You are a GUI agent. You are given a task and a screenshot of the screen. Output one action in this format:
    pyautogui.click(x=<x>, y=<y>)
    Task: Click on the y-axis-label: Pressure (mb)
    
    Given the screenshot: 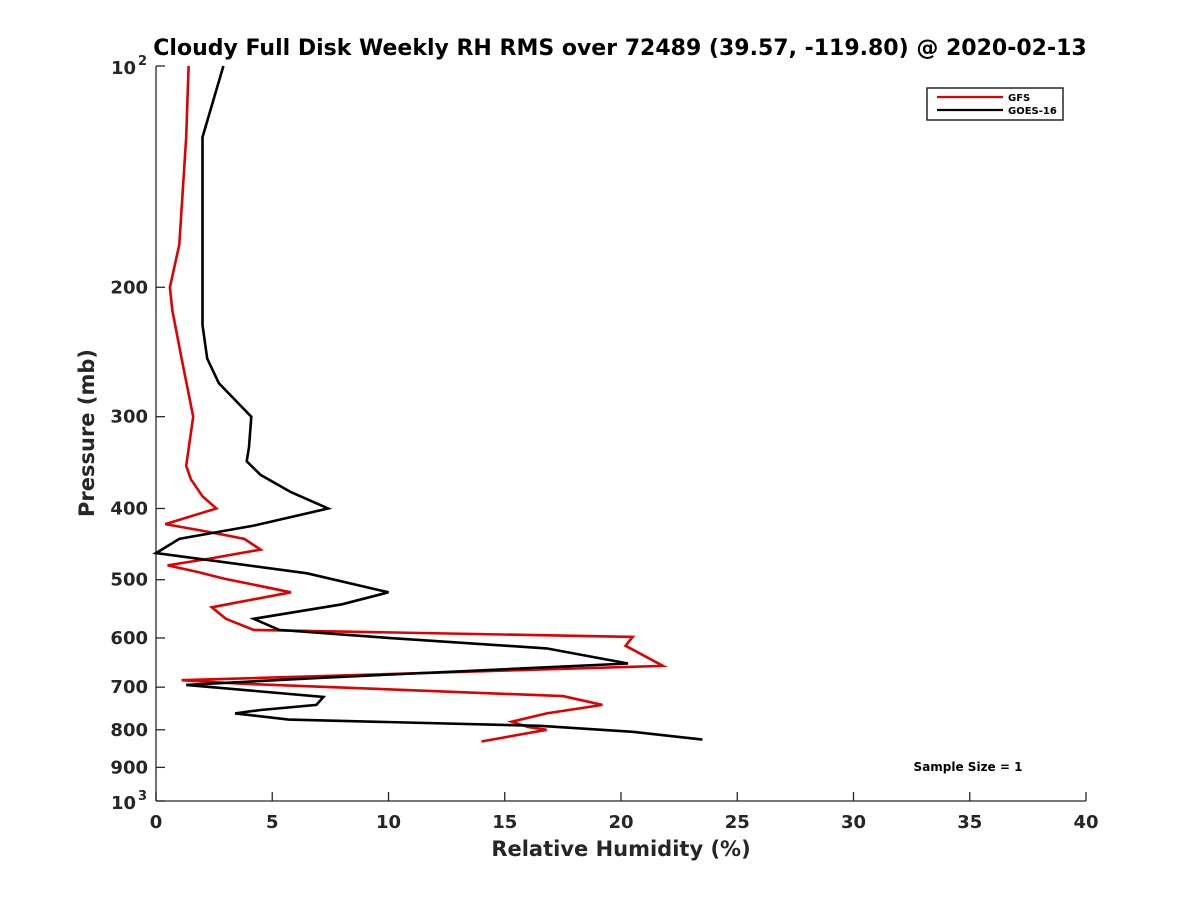 What is the action you would take?
    pyautogui.click(x=87, y=433)
    